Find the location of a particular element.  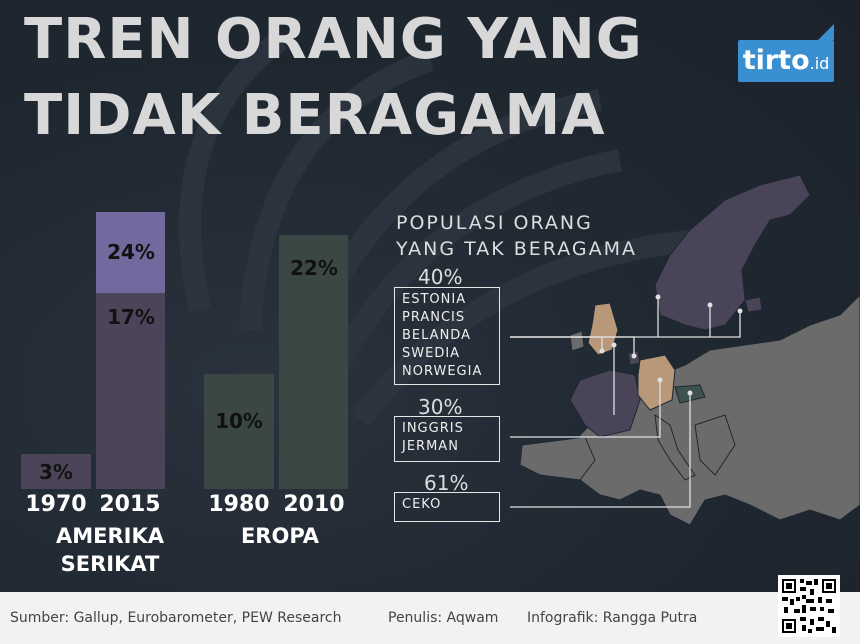

group-40-box: ESTONIA PRANCIS BELANDA SWEDIA NORWEGIA is located at coordinates (447, 336).